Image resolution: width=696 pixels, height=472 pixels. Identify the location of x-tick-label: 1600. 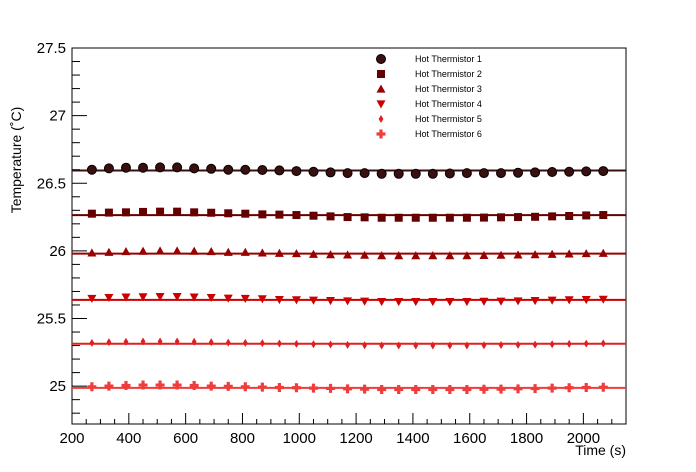
(469, 438).